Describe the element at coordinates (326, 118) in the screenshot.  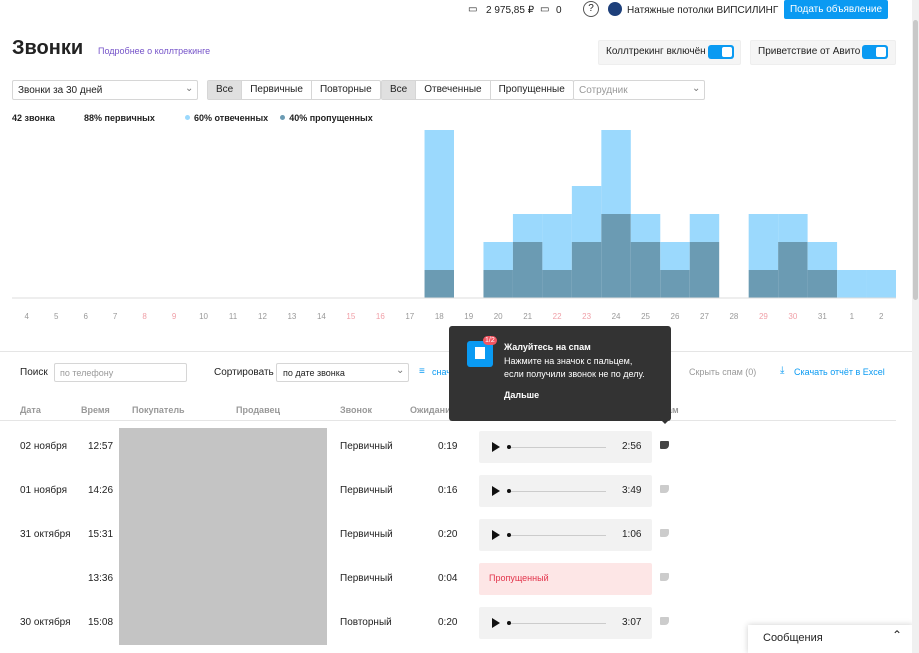
I see `legend-item: 40% пропущенных` at that location.